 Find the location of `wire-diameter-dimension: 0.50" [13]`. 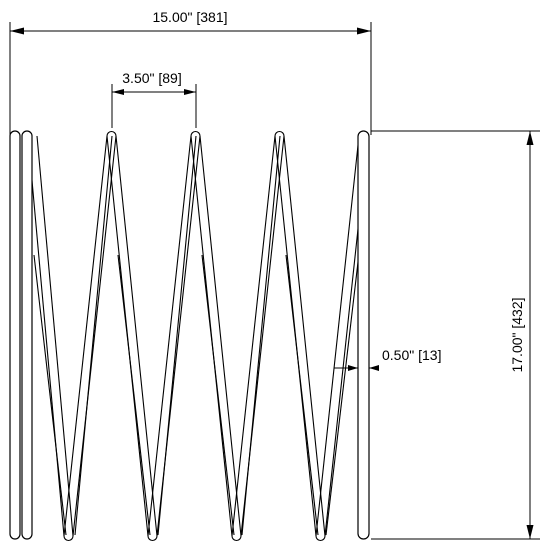

wire-diameter-dimension: 0.50" [13] is located at coordinates (387, 362).